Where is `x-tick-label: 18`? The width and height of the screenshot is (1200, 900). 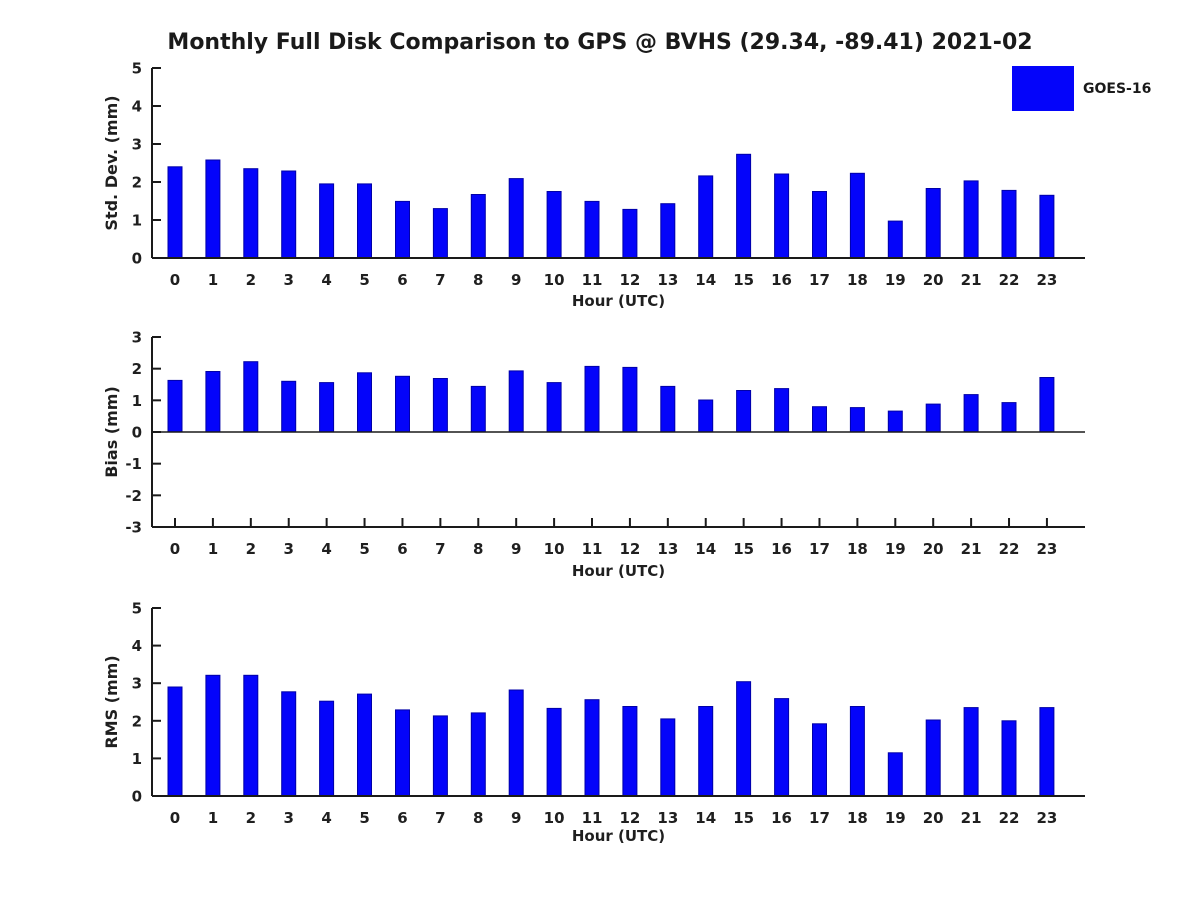
x-tick-label: 18 is located at coordinates (857, 280).